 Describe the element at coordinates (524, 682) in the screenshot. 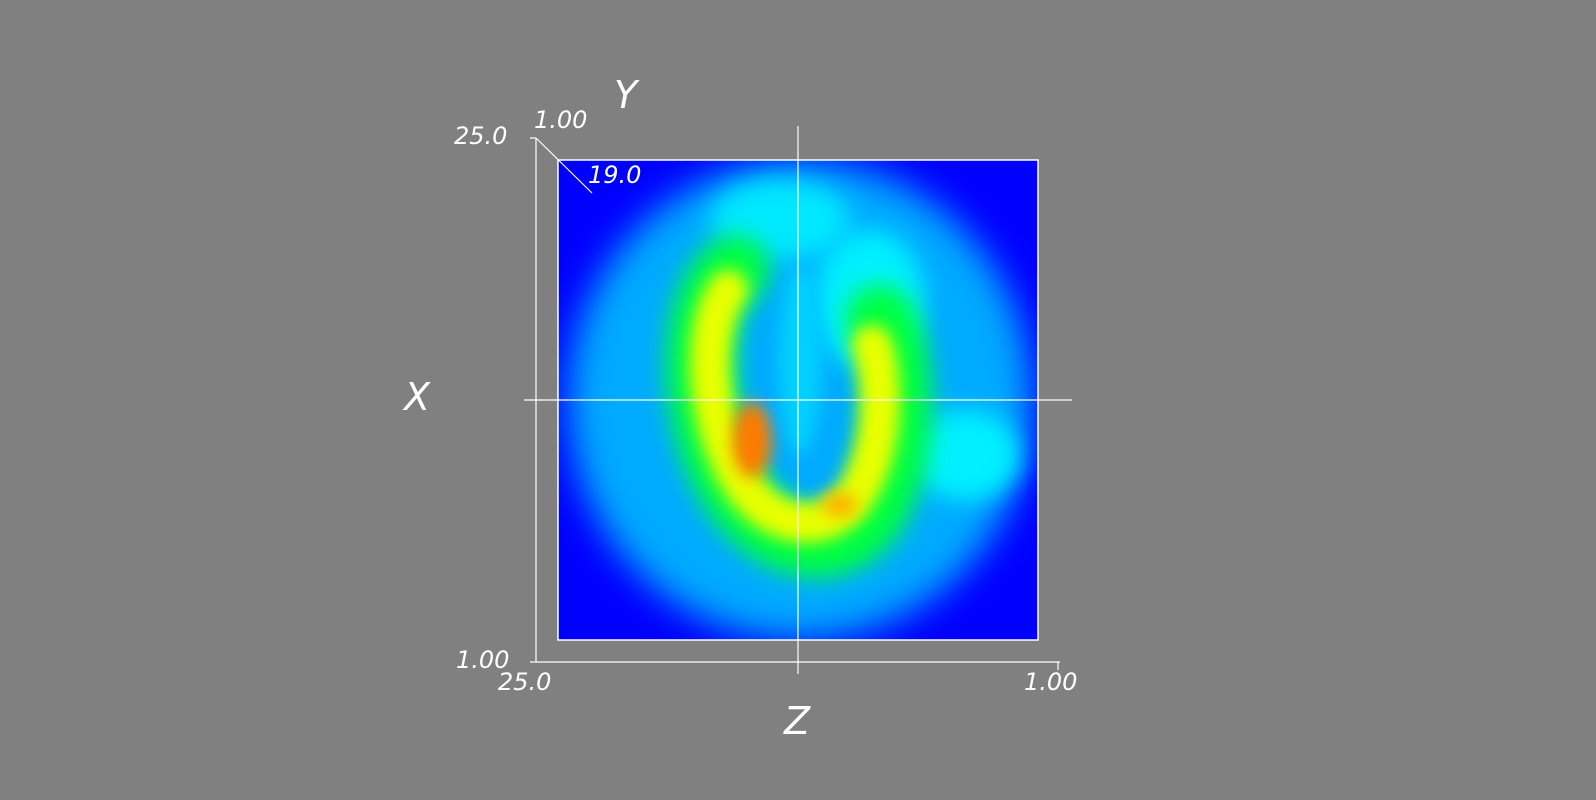

I see `z-tick-left: 25.0` at that location.